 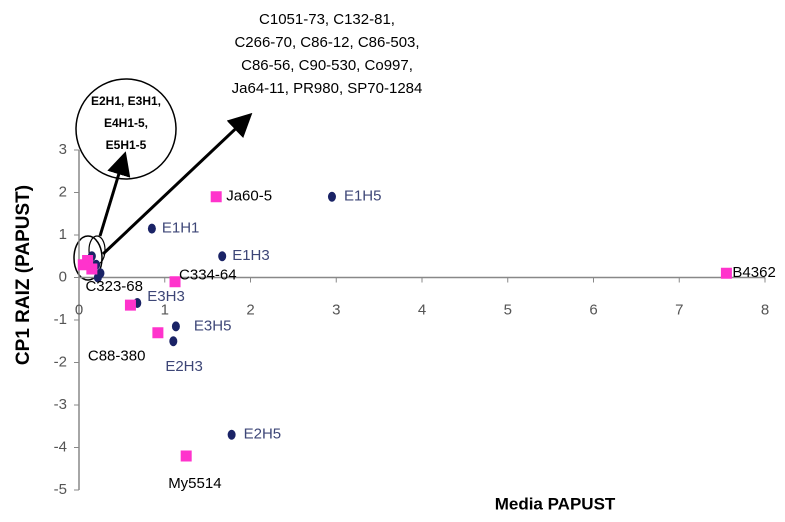 I want to click on point-label: E1H5, so click(x=363, y=196).